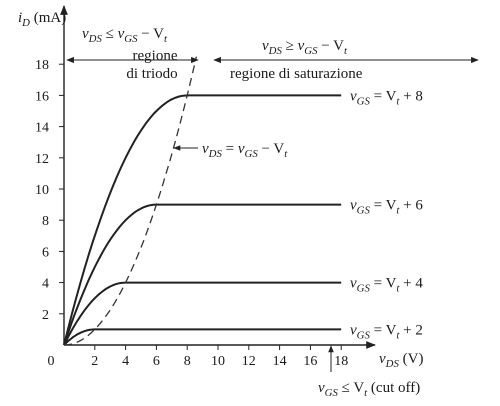  Describe the element at coordinates (401, 360) in the screenshot. I see `x-axis-label: vDS (V)` at that location.